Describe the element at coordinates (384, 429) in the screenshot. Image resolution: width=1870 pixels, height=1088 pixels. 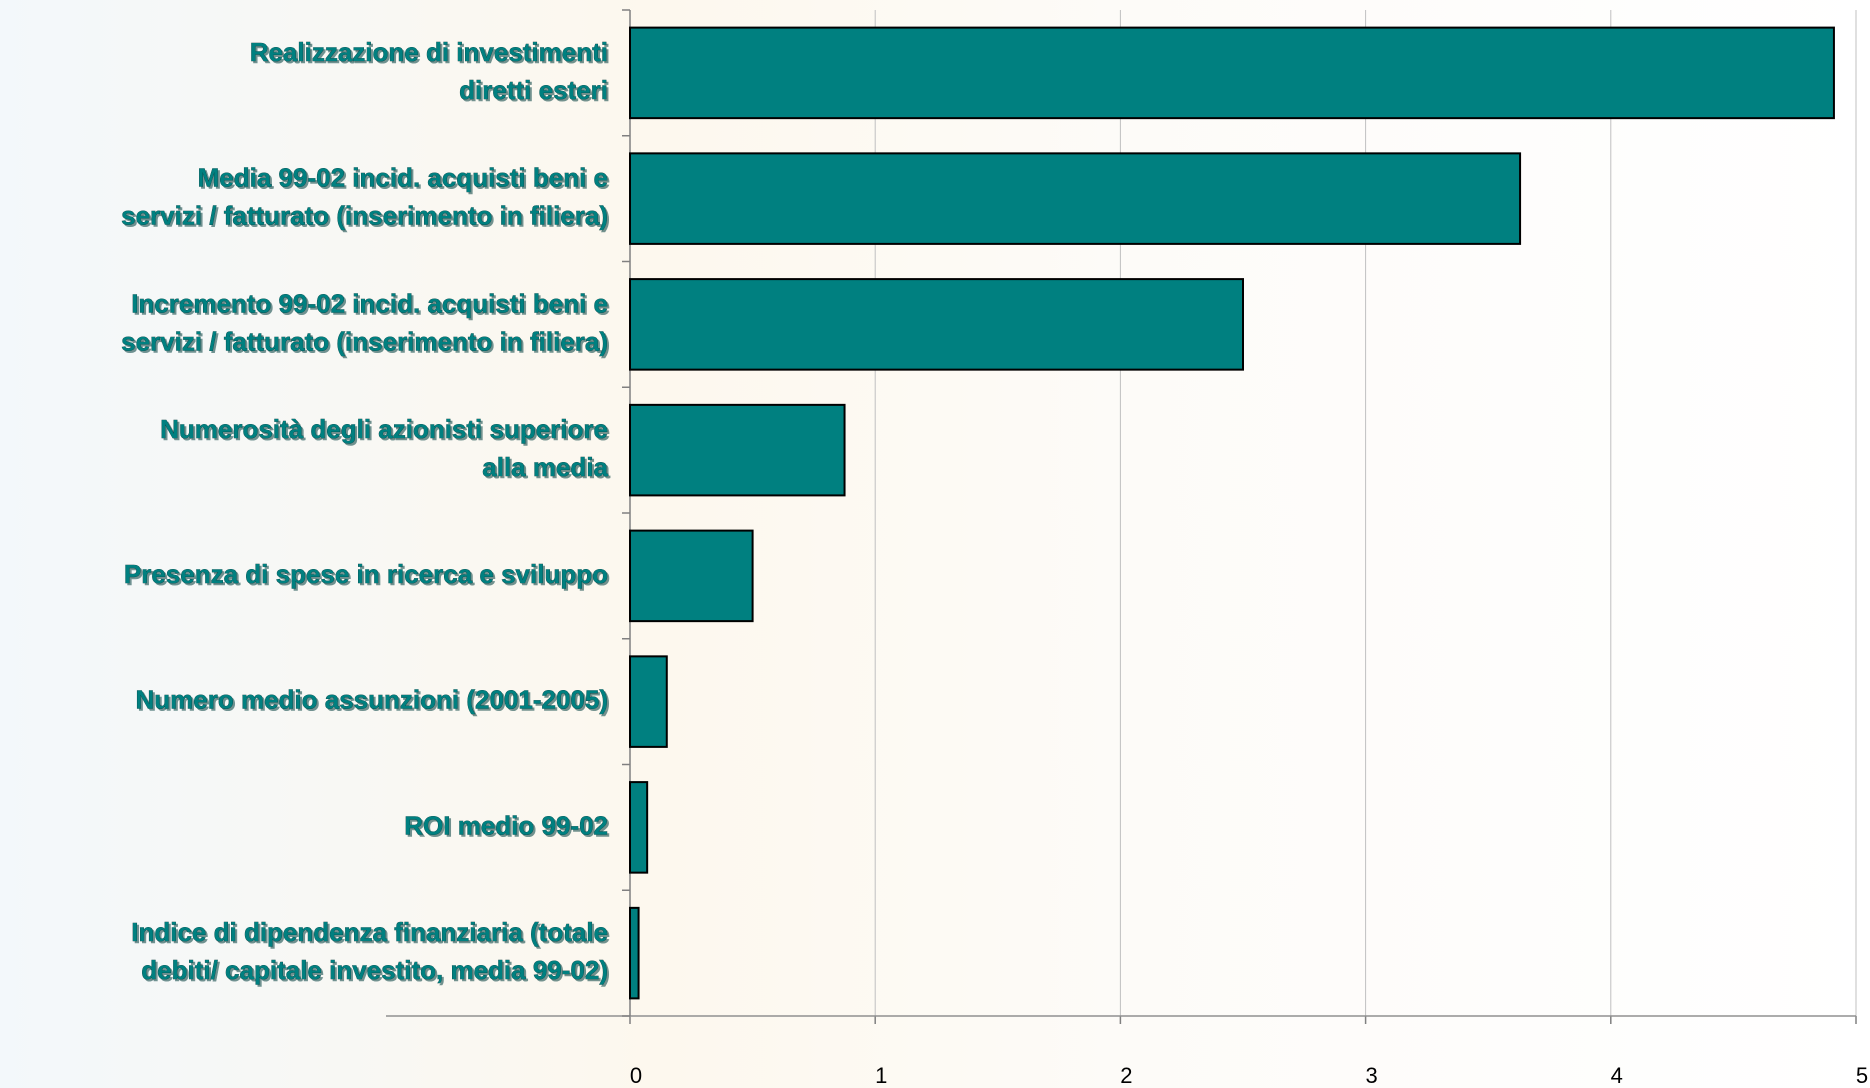
I see `y-tick-label: Numerosità degli azionisti superiore` at that location.